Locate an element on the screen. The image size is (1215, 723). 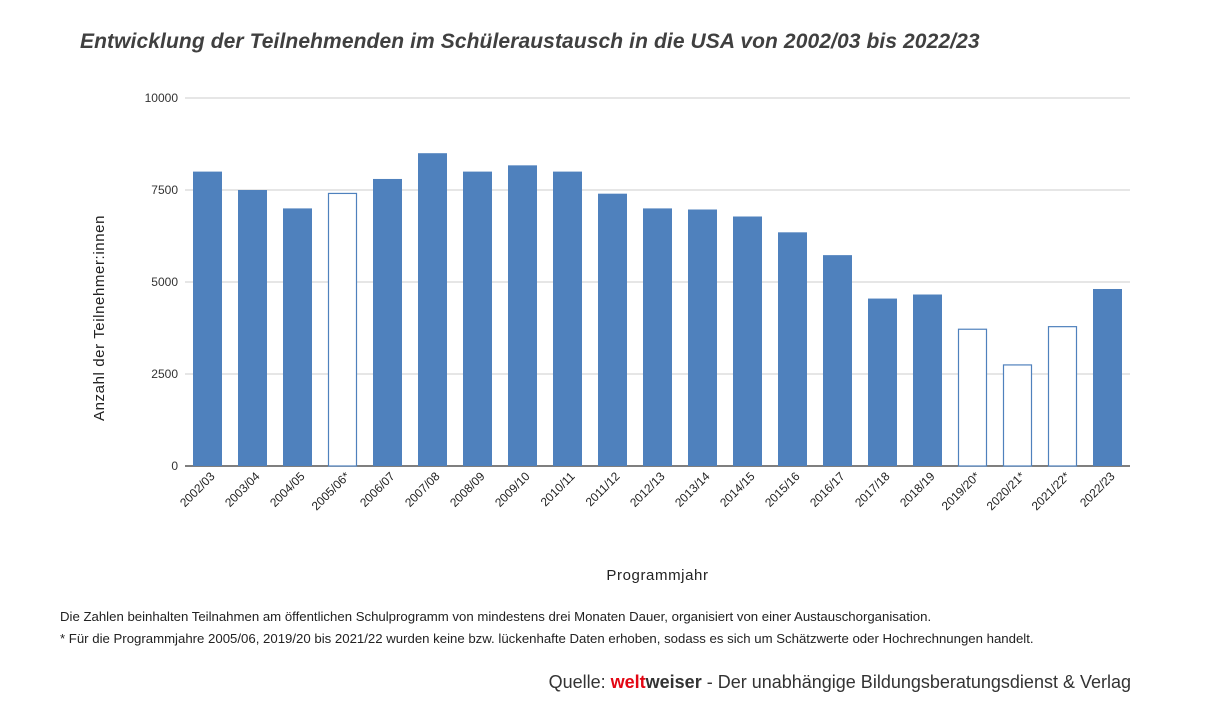
x-tick-label: 2003/04 is located at coordinates (242, 489).